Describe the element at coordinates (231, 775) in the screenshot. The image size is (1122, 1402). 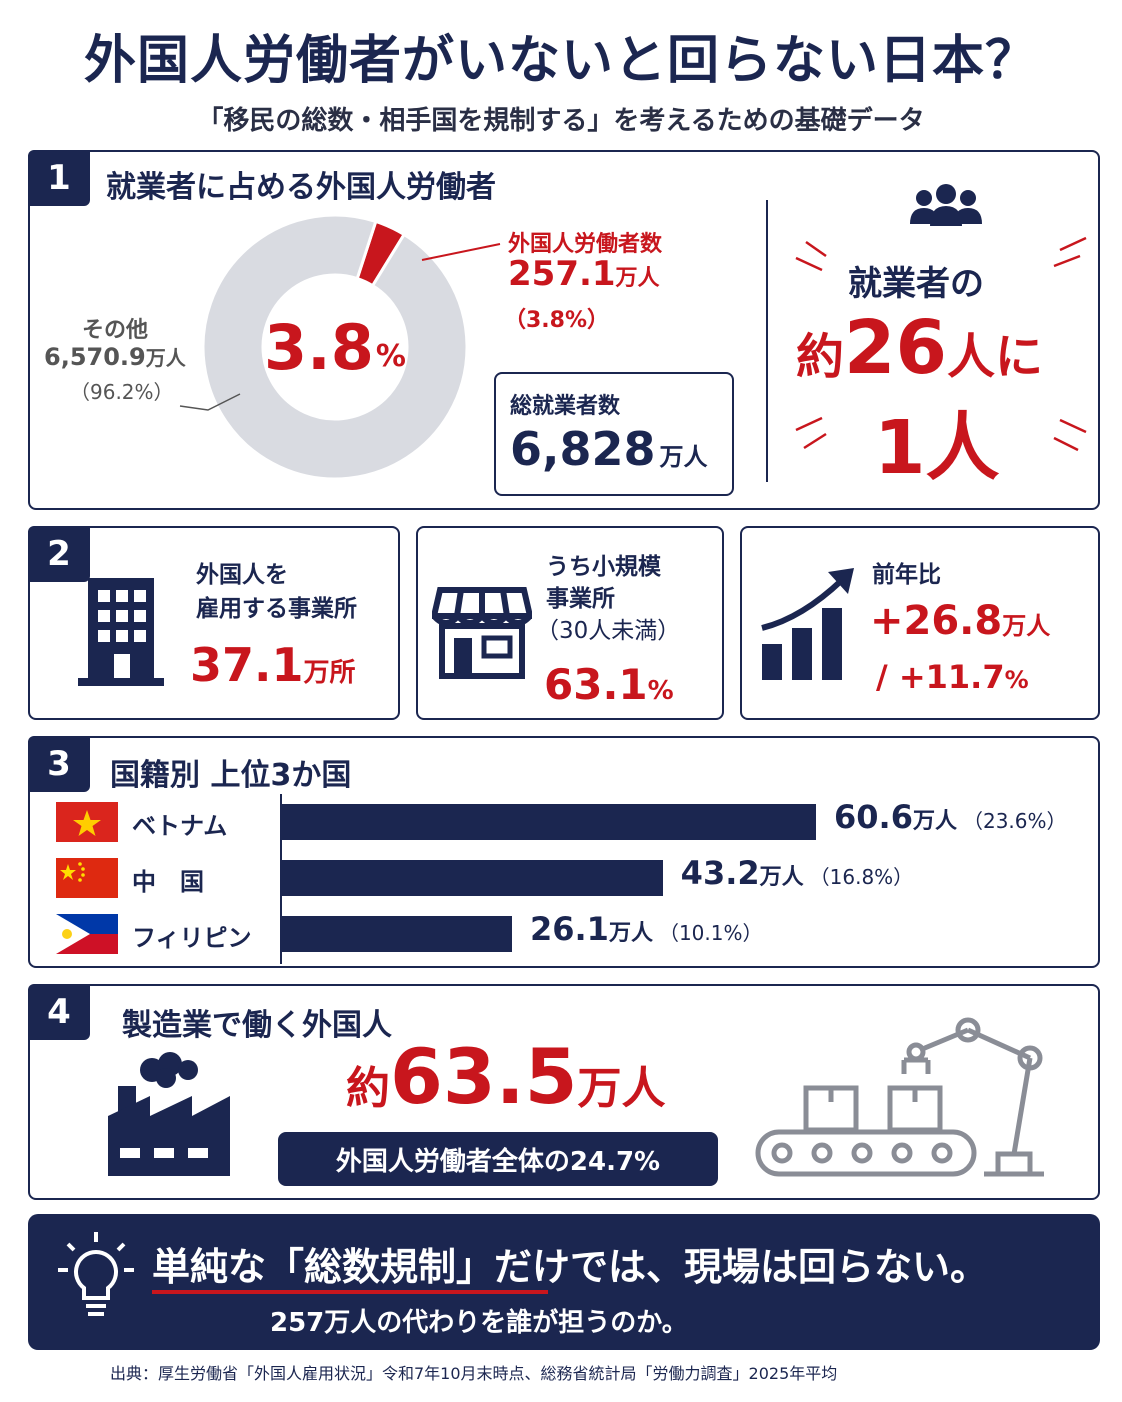
I see `section3-title: 国籍別 上位3か国` at that location.